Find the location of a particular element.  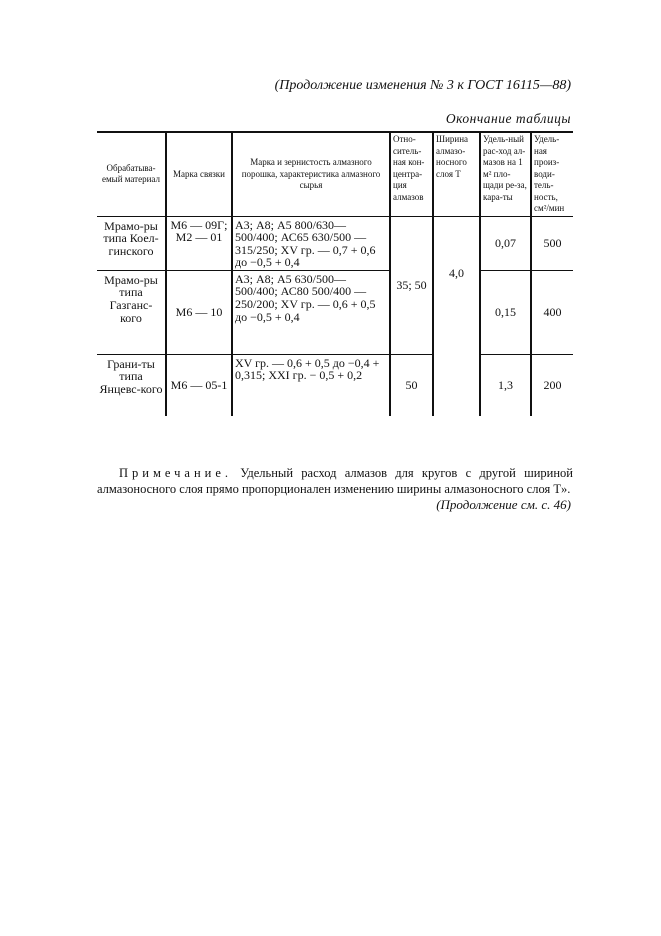

productivity-cell: 500 is located at coordinates (551, 243).